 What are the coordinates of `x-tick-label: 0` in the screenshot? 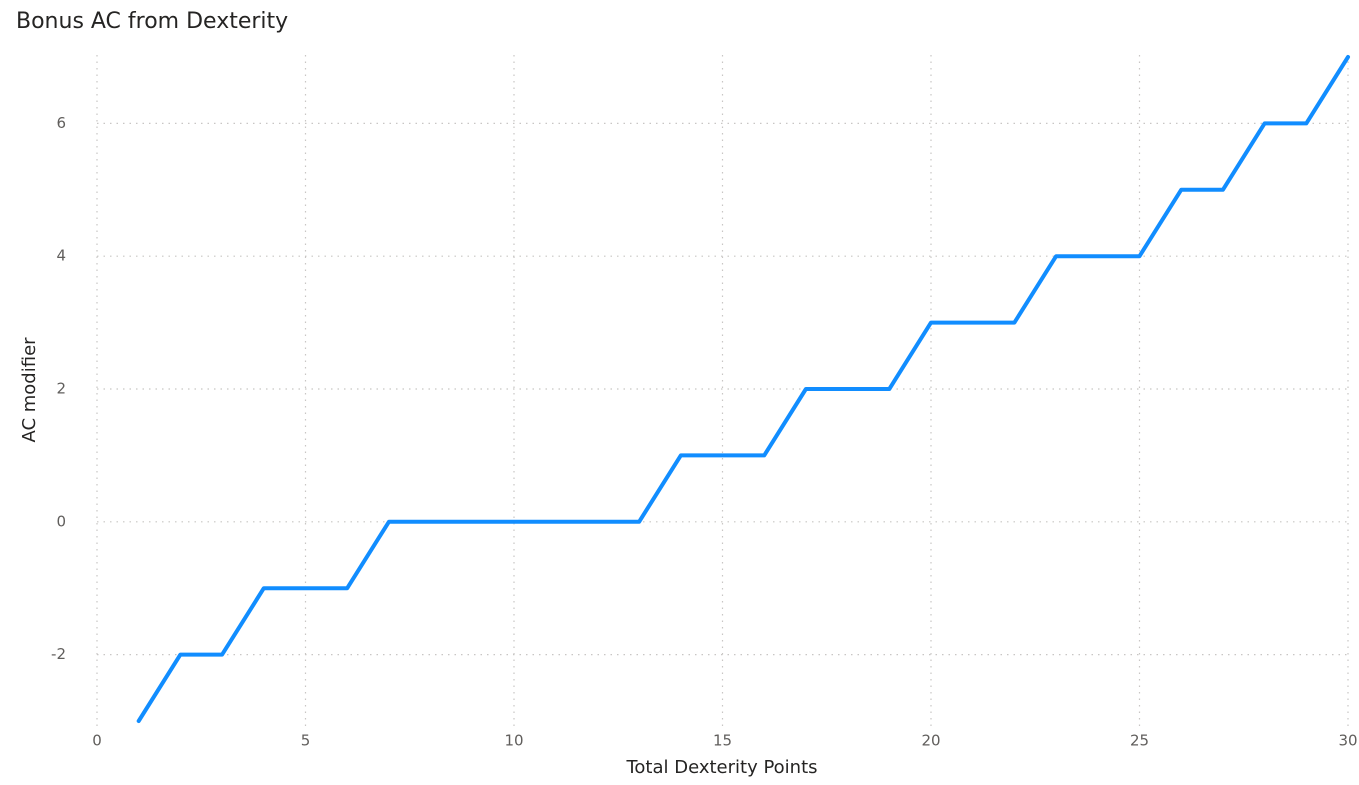 It's located at (97, 741).